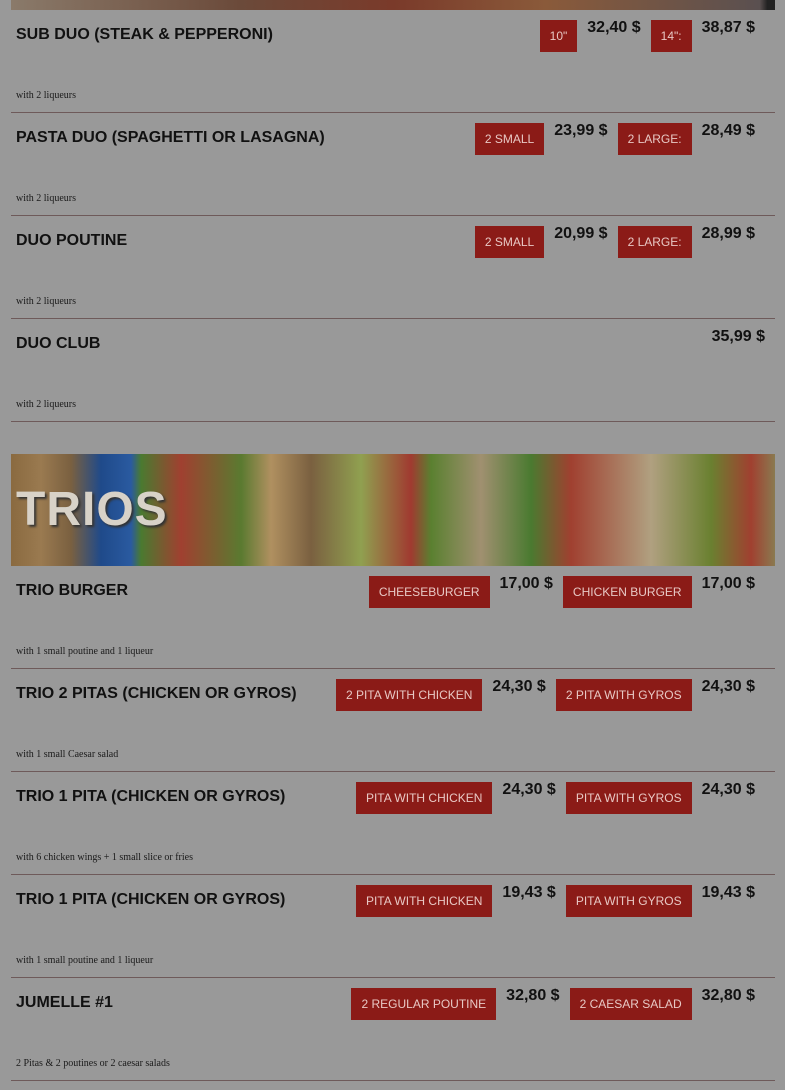 Image resolution: width=785 pixels, height=1090 pixels. What do you see at coordinates (58, 343) in the screenshot?
I see `item-title: DUO CLUB` at bounding box center [58, 343].